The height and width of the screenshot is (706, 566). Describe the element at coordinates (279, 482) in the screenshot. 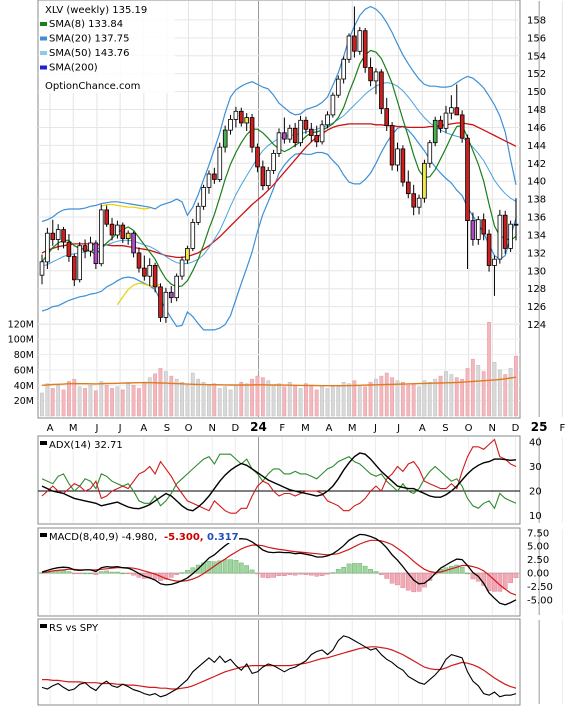

I see `adx-line` at that location.